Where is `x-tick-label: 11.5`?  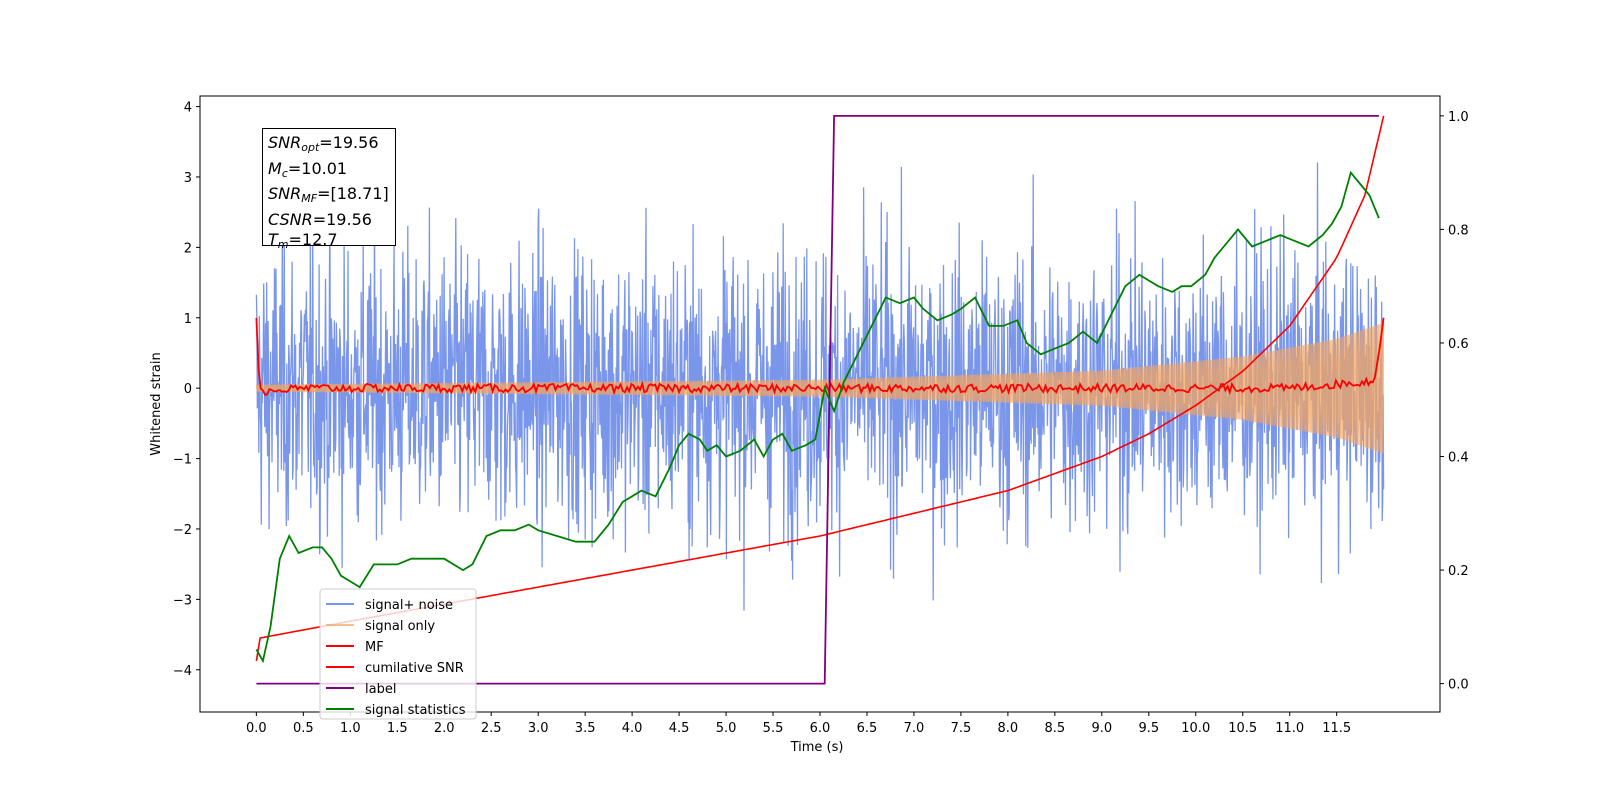
x-tick-label: 11.5 is located at coordinates (1336, 728).